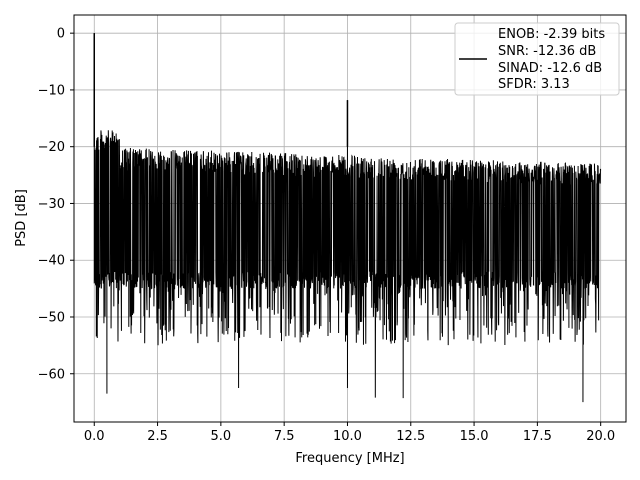  I want to click on y-tick-label: 0, so click(61, 34).